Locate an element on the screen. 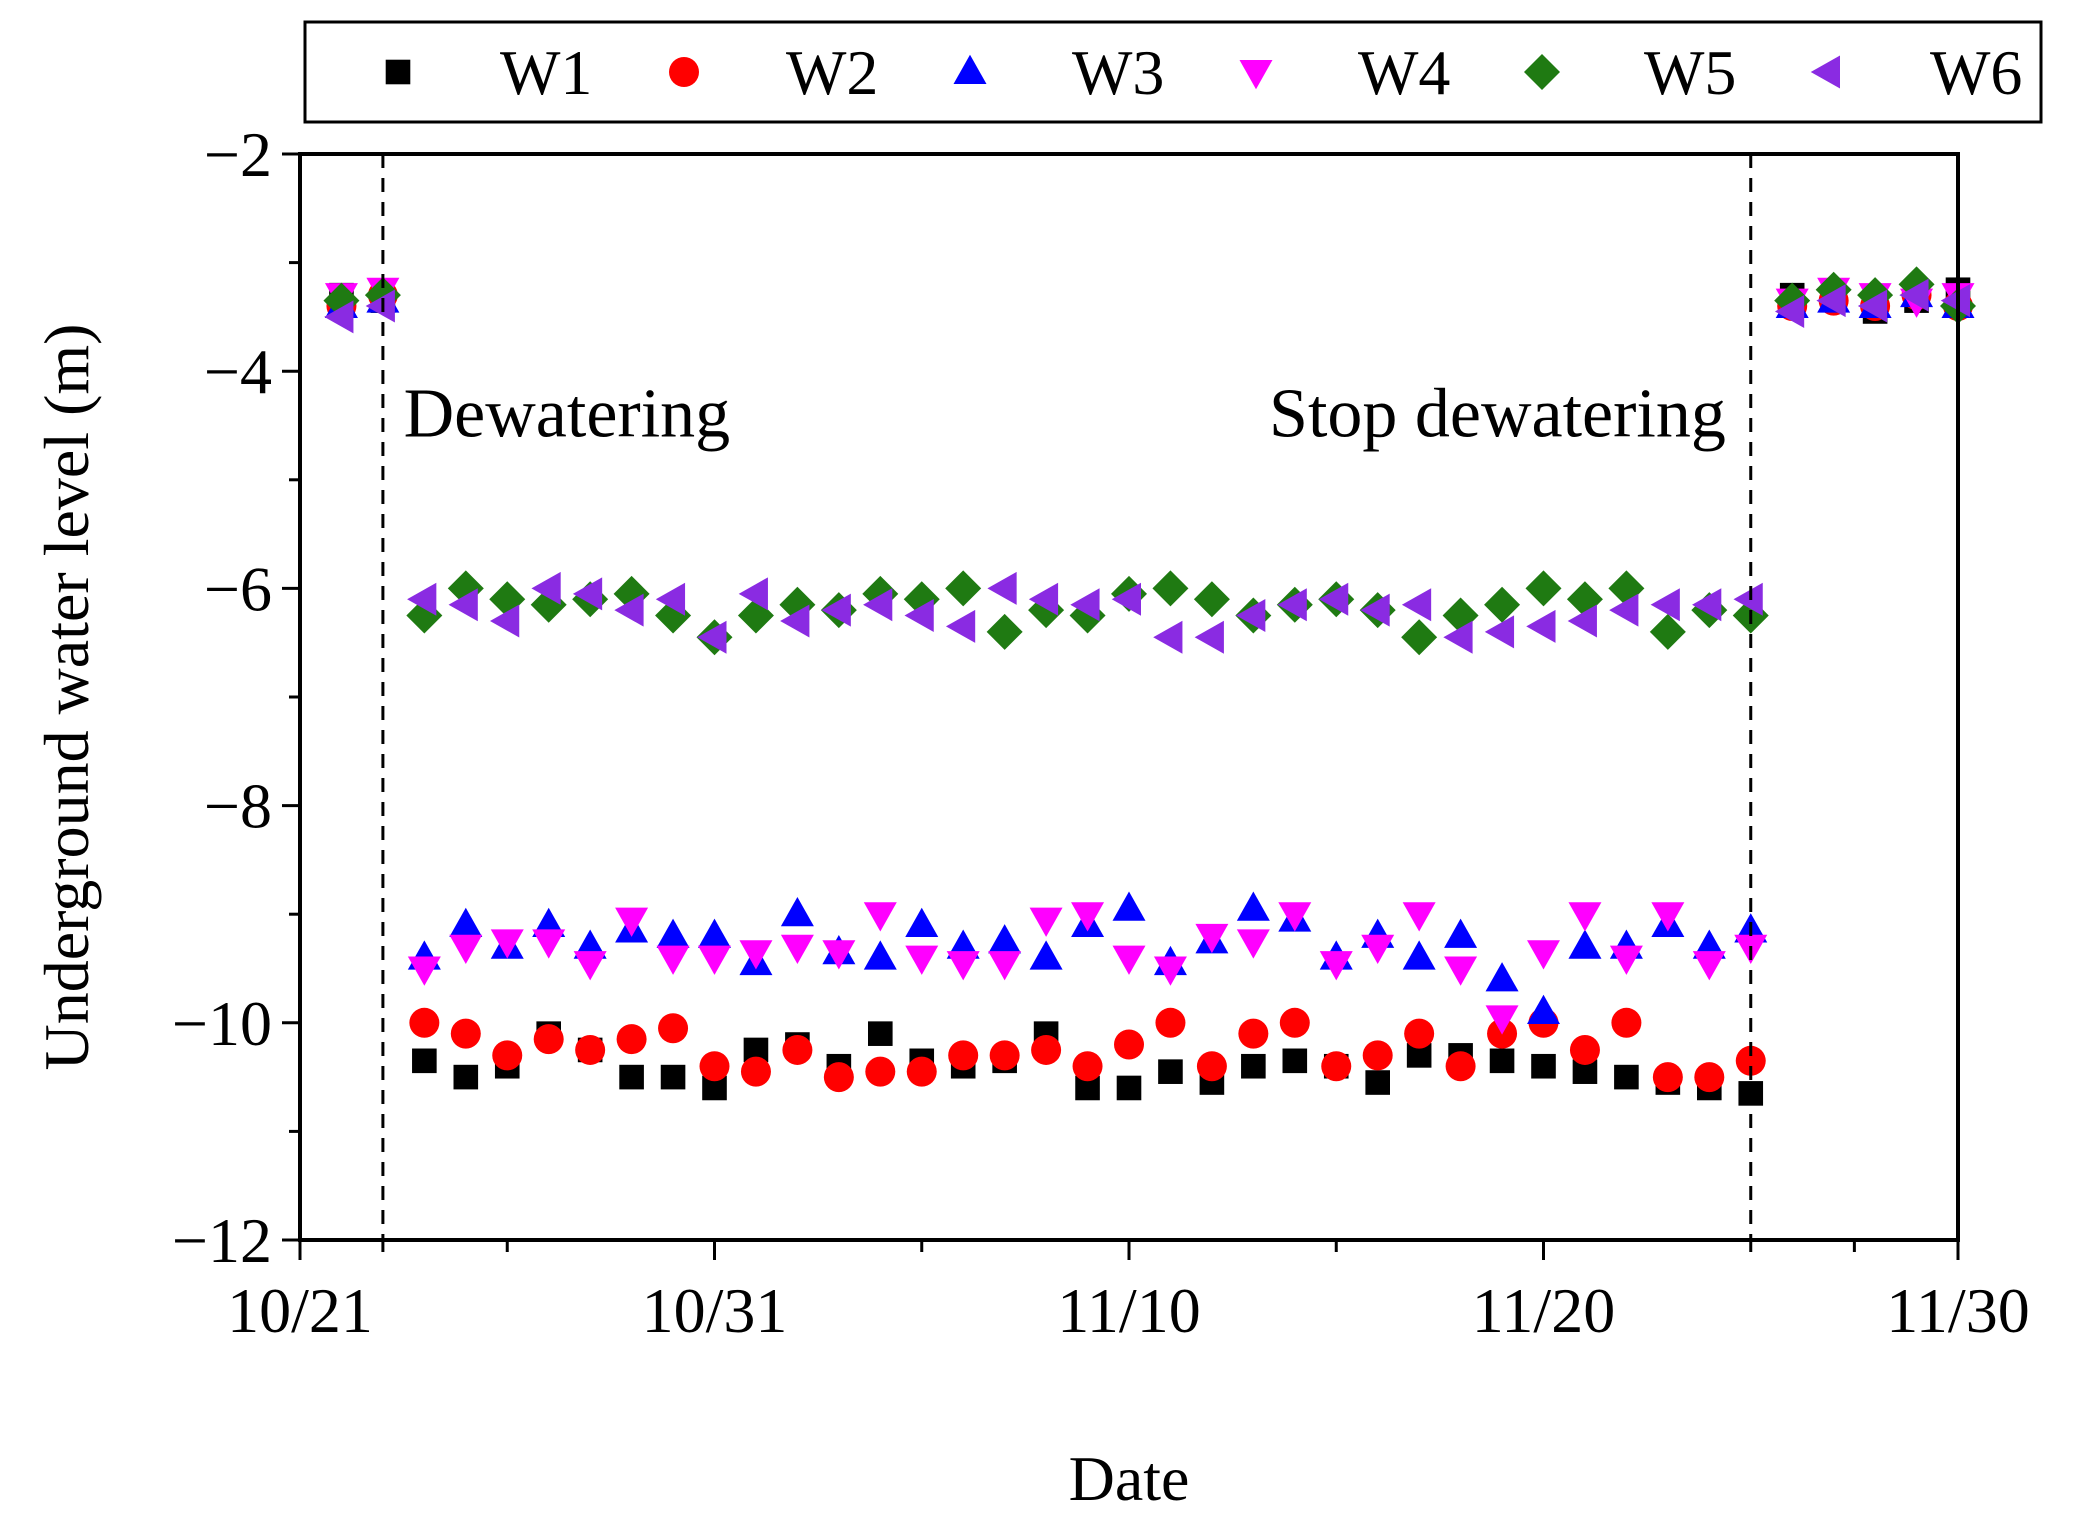  x-tick-label: 11/20 is located at coordinates (1543, 1310).